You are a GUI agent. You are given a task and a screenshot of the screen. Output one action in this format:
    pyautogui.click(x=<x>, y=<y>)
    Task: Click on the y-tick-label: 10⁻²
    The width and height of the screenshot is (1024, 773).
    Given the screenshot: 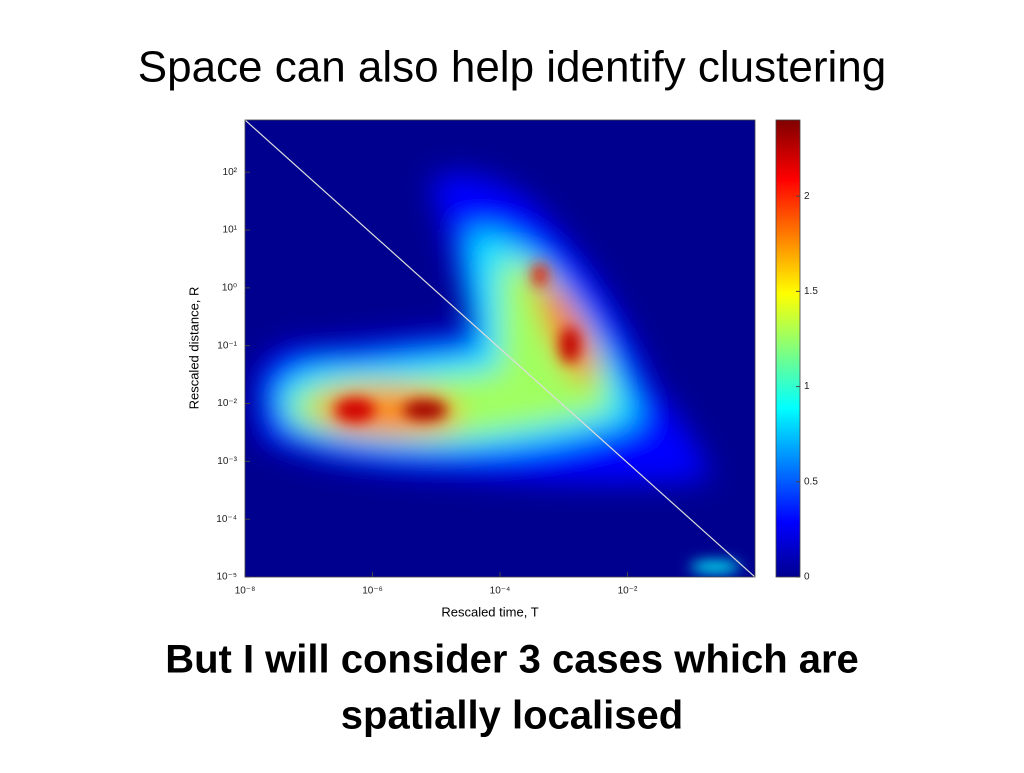 What is the action you would take?
    pyautogui.click(x=227, y=403)
    